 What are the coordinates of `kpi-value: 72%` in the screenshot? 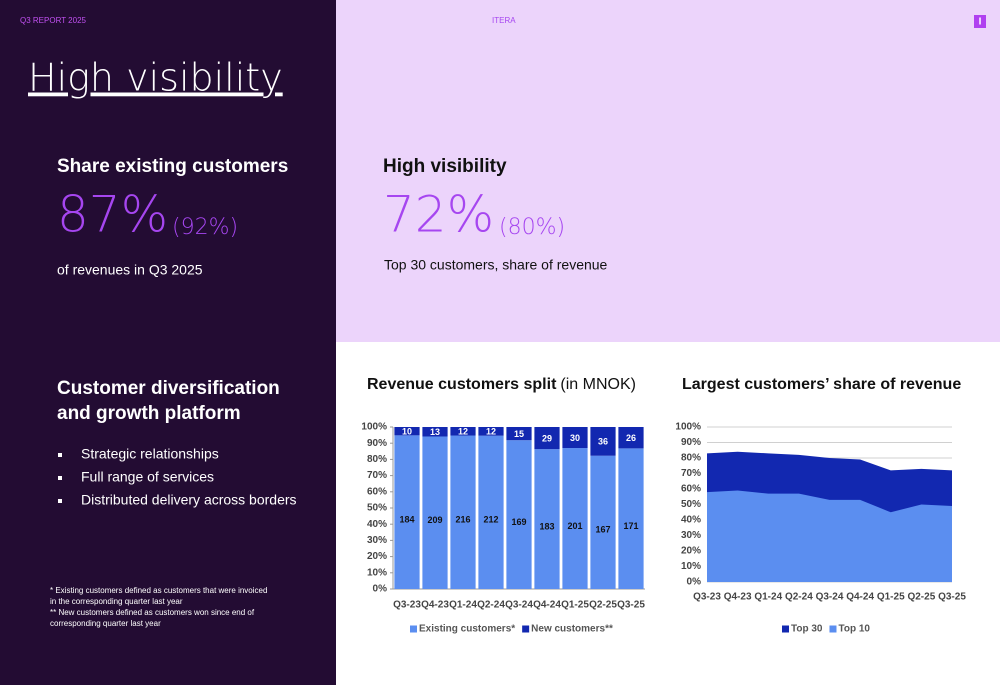 It's located at (438, 215).